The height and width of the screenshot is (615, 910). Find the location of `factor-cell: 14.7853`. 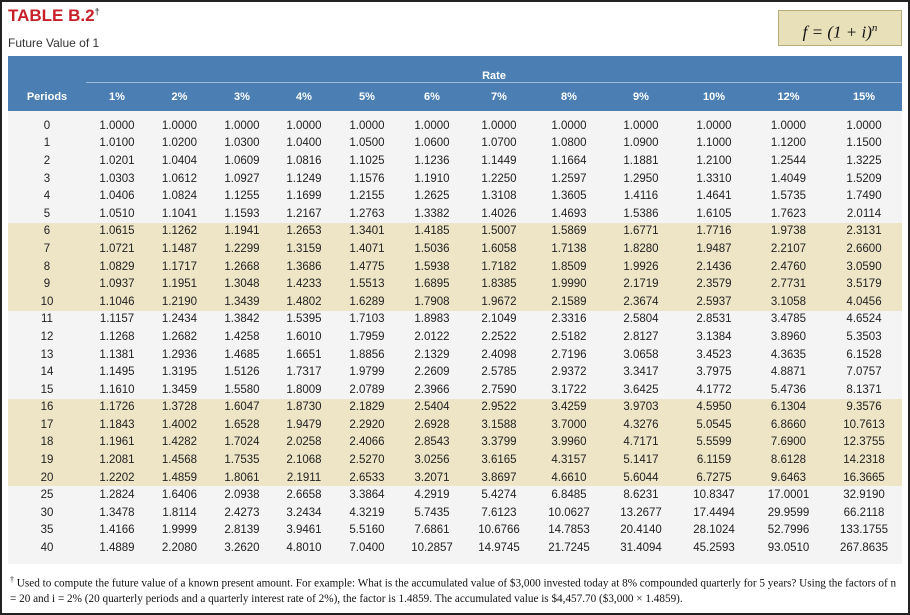

factor-cell: 14.7853 is located at coordinates (569, 530).